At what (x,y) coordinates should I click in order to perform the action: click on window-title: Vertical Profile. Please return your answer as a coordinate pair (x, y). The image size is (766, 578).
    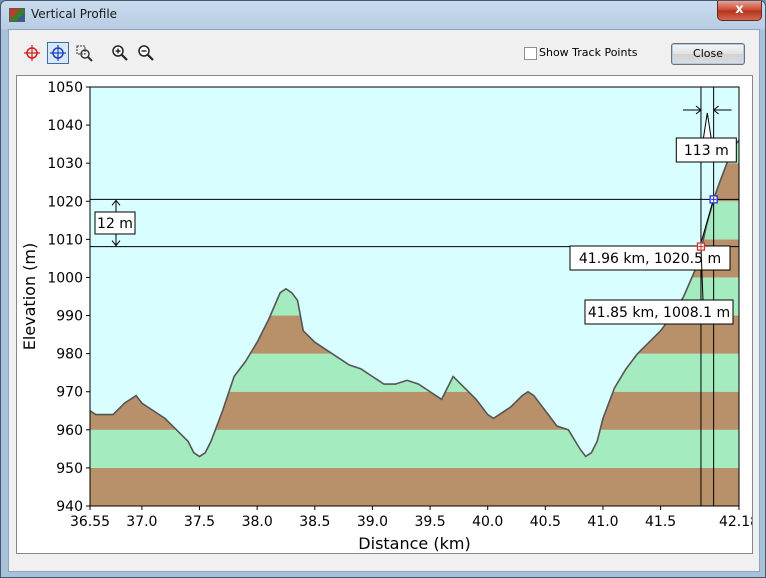
    Looking at the image, I should click on (74, 14).